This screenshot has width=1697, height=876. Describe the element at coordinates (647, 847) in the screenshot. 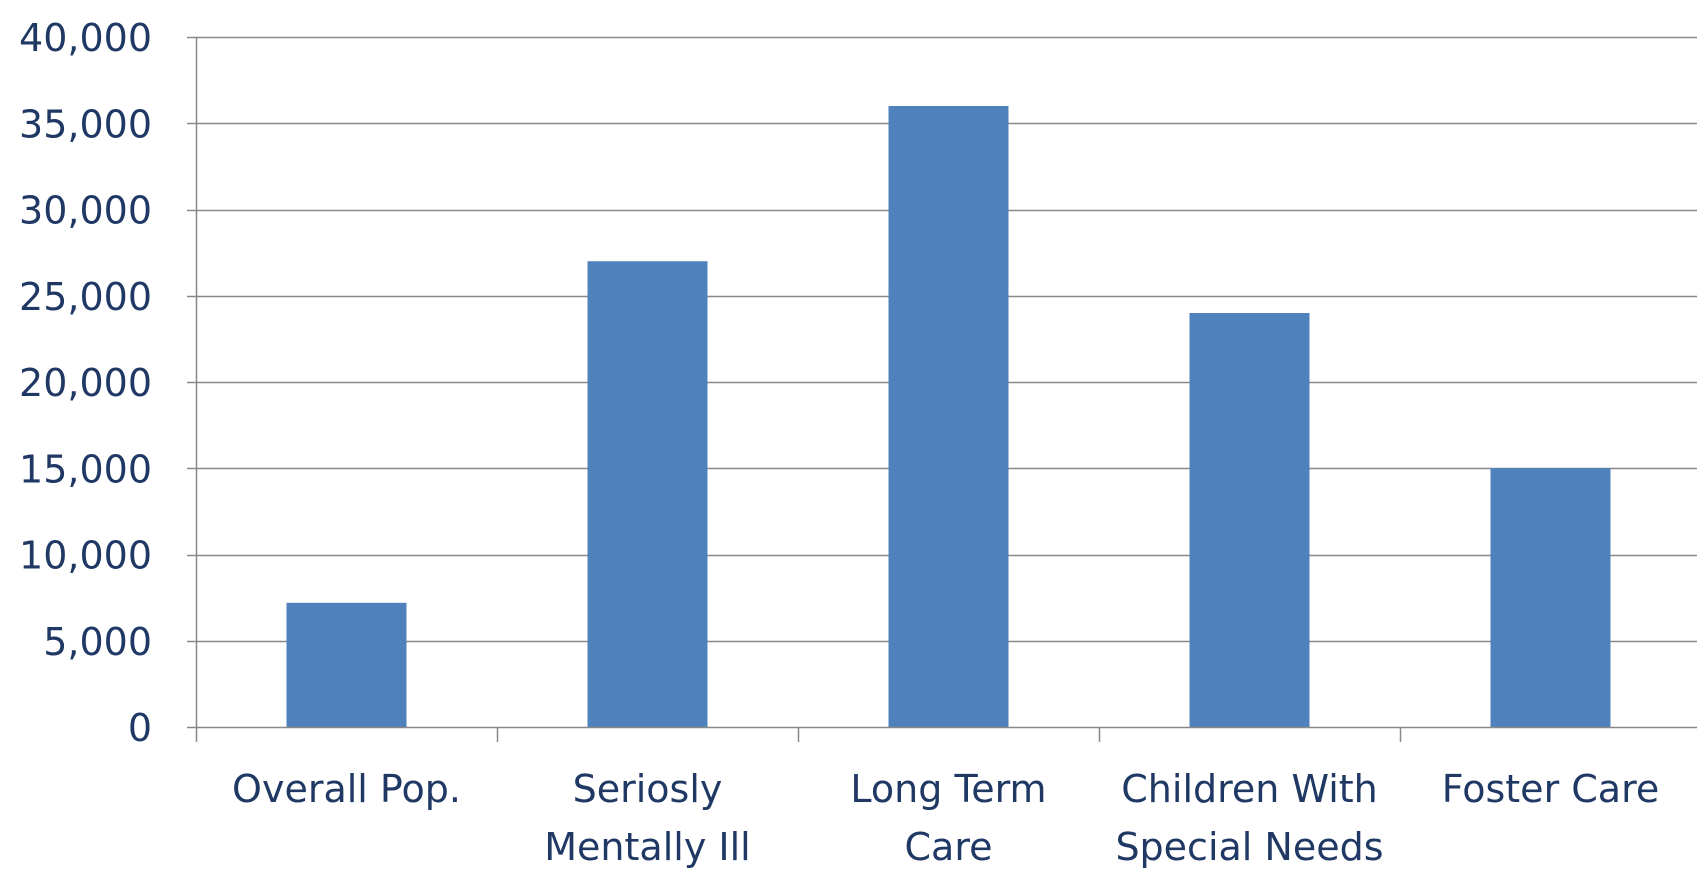

I see `x-tick-label-line: Mentally Ill` at that location.